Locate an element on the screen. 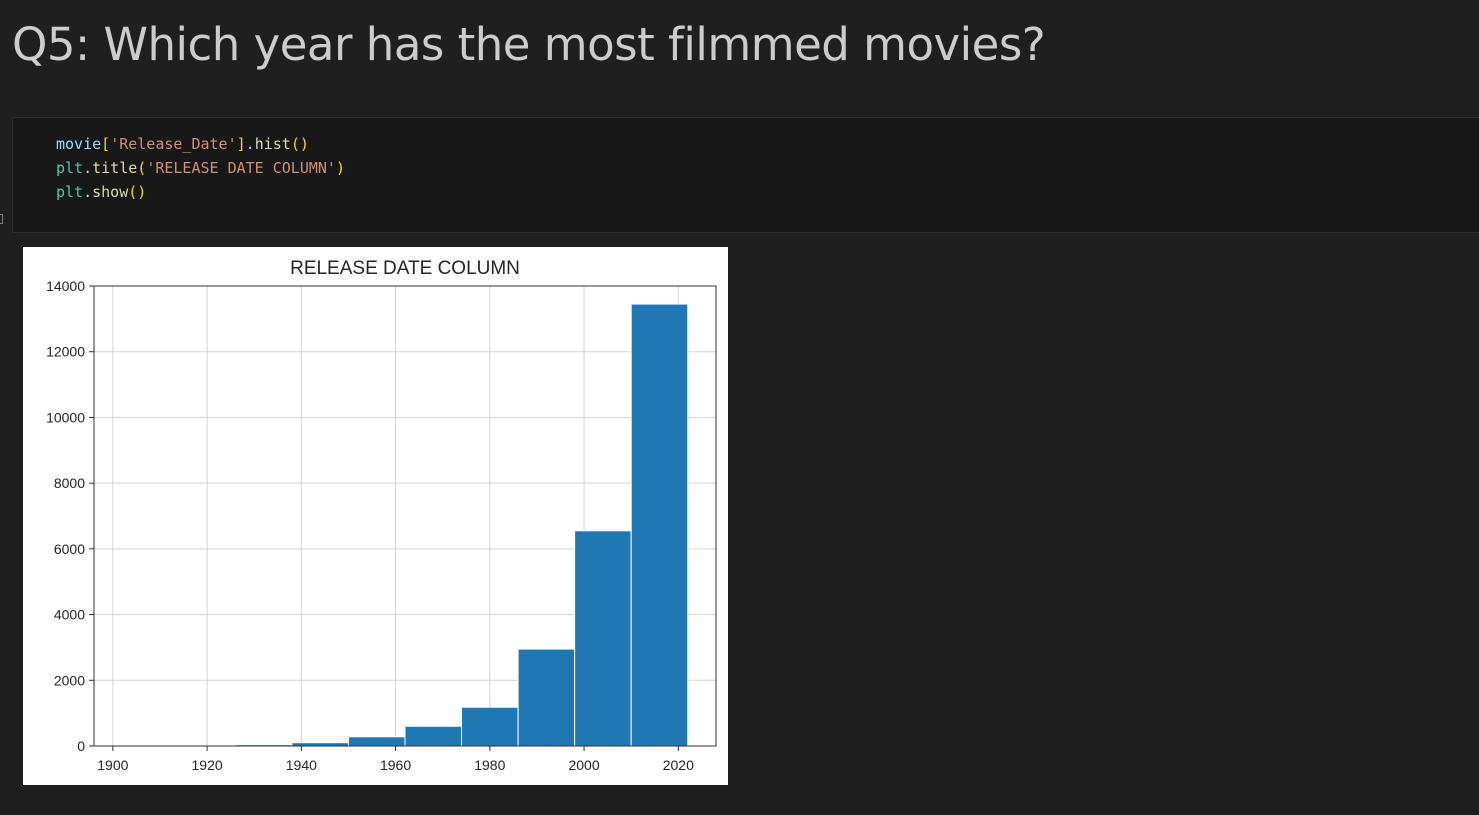 The image size is (1479, 815). x-tick-label: 1960 is located at coordinates (395, 765).